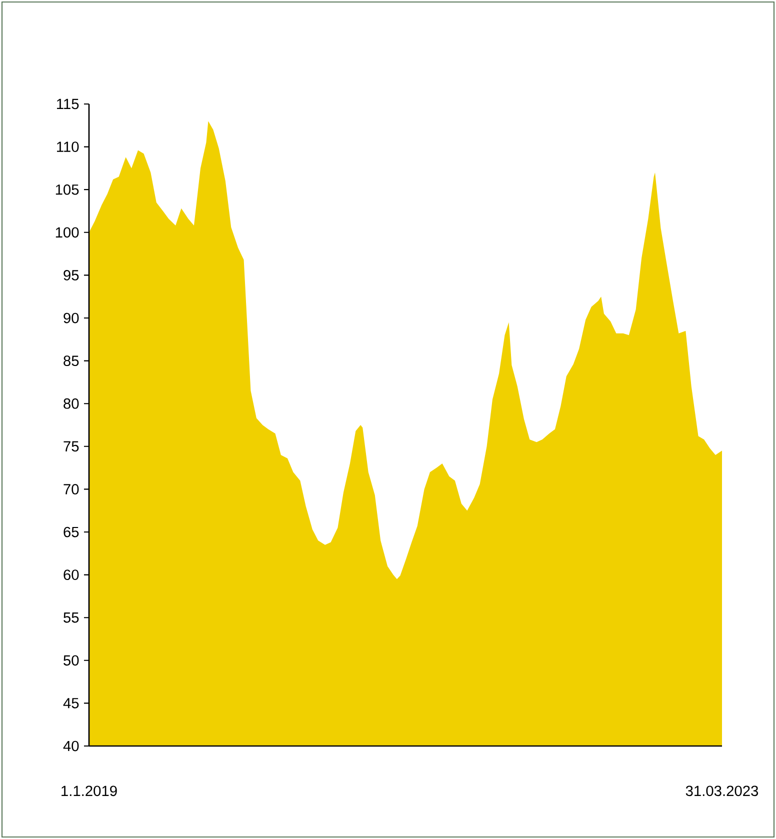 The height and width of the screenshot is (839, 776). What do you see at coordinates (722, 791) in the screenshot?
I see `x-tick-label: 31.03.2023` at bounding box center [722, 791].